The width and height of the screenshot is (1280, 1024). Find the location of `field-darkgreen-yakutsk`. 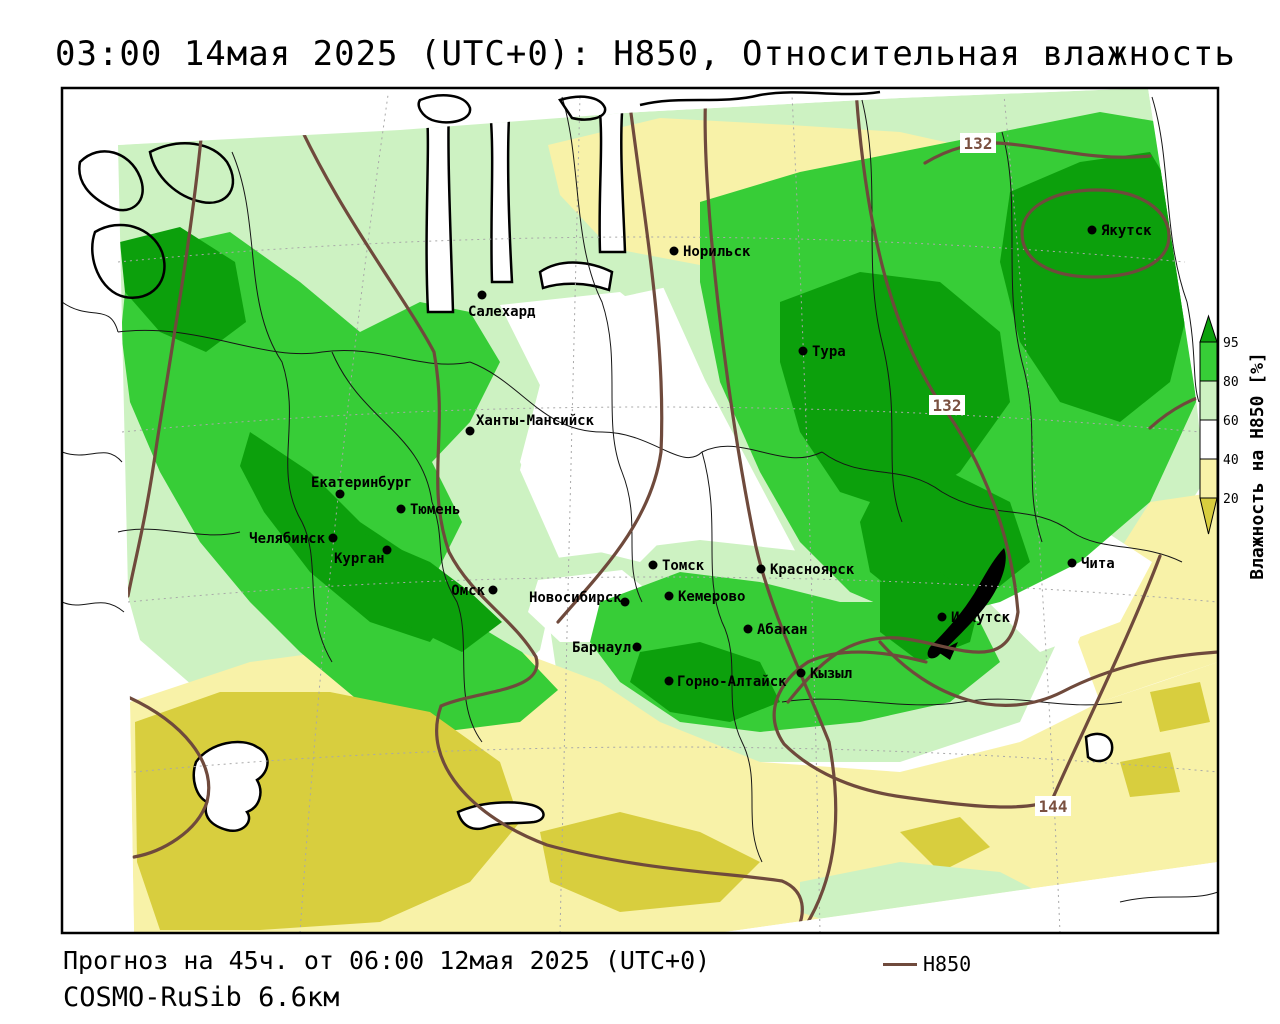

field-darkgreen-yakutsk is located at coordinates (1095, 287).